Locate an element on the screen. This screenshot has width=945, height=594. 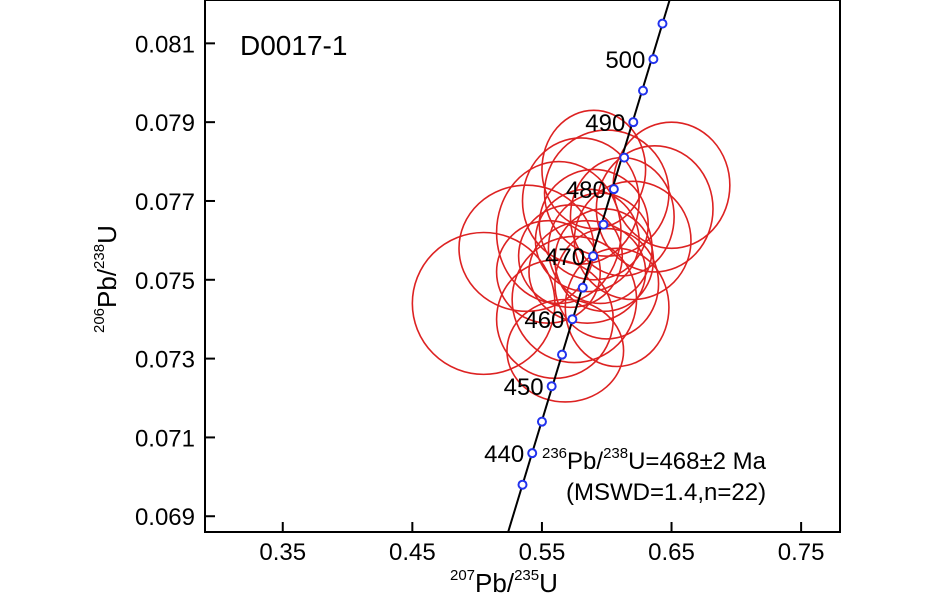
concordia-age-labels: 440 450 460 470 480 490 500 is located at coordinates (564, 257).